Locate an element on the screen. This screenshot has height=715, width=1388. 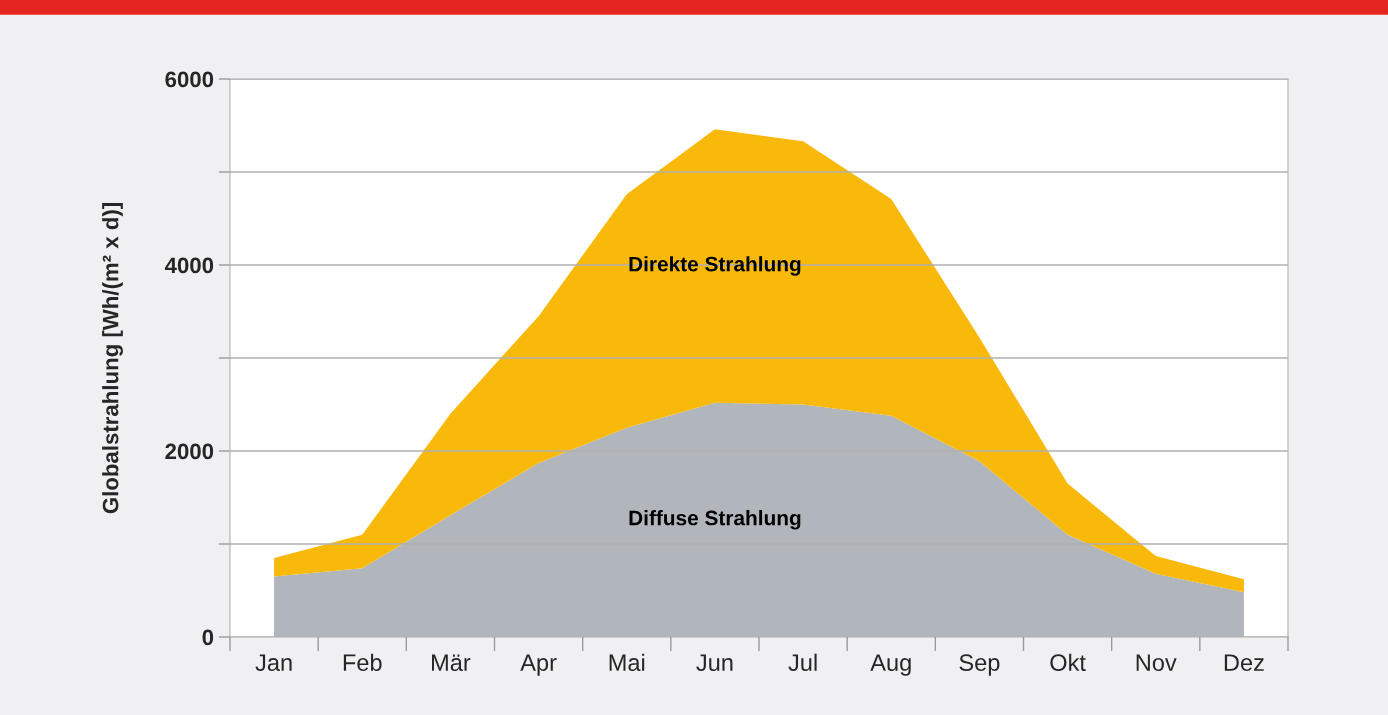
x-tick-label: Sep is located at coordinates (979, 665).